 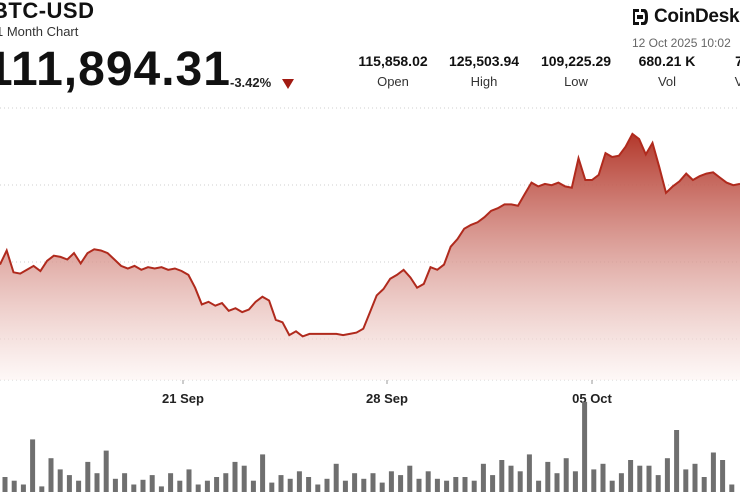 What do you see at coordinates (484, 61) in the screenshot?
I see `stat-value: 125,503.94` at bounding box center [484, 61].